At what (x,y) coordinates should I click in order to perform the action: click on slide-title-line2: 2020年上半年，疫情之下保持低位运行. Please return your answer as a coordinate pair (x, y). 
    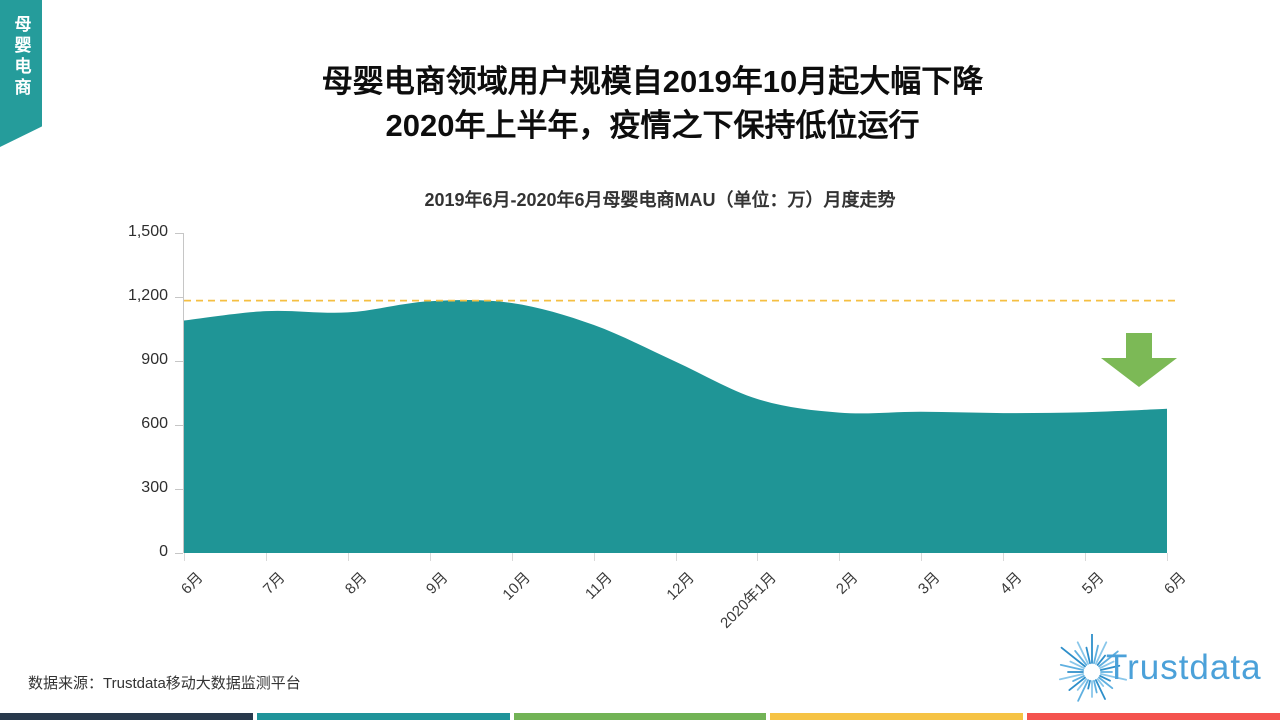
    Looking at the image, I should click on (652, 125).